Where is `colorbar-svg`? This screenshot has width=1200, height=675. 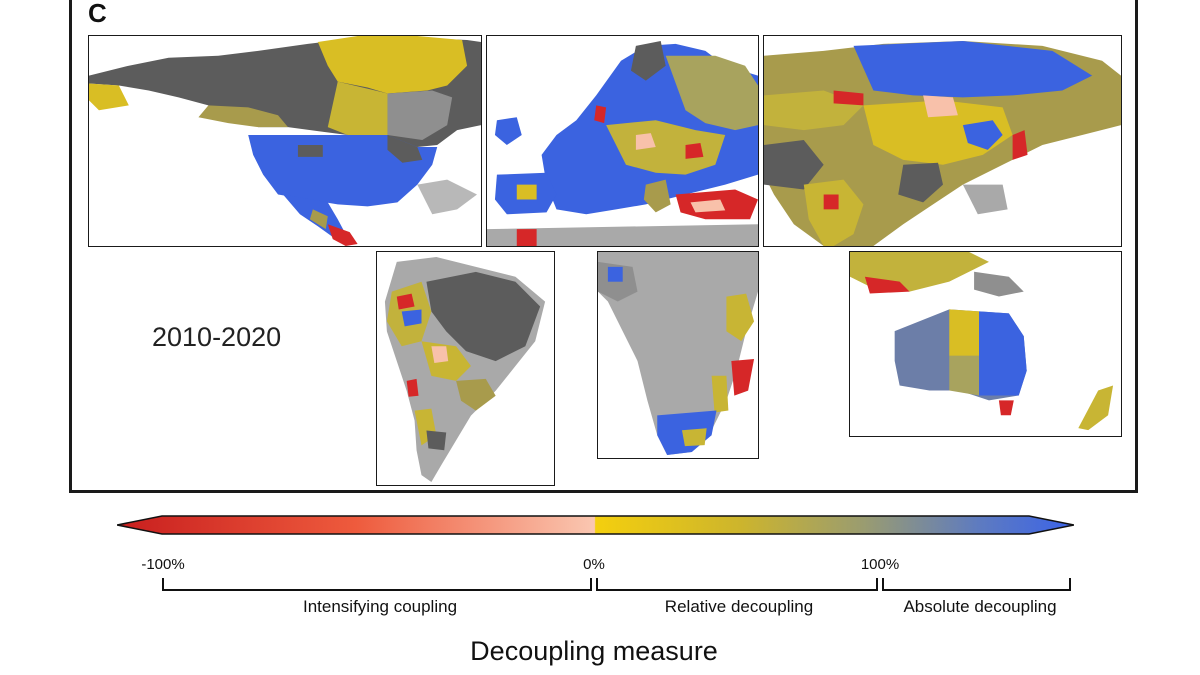
colorbar-svg is located at coordinates (595, 525).